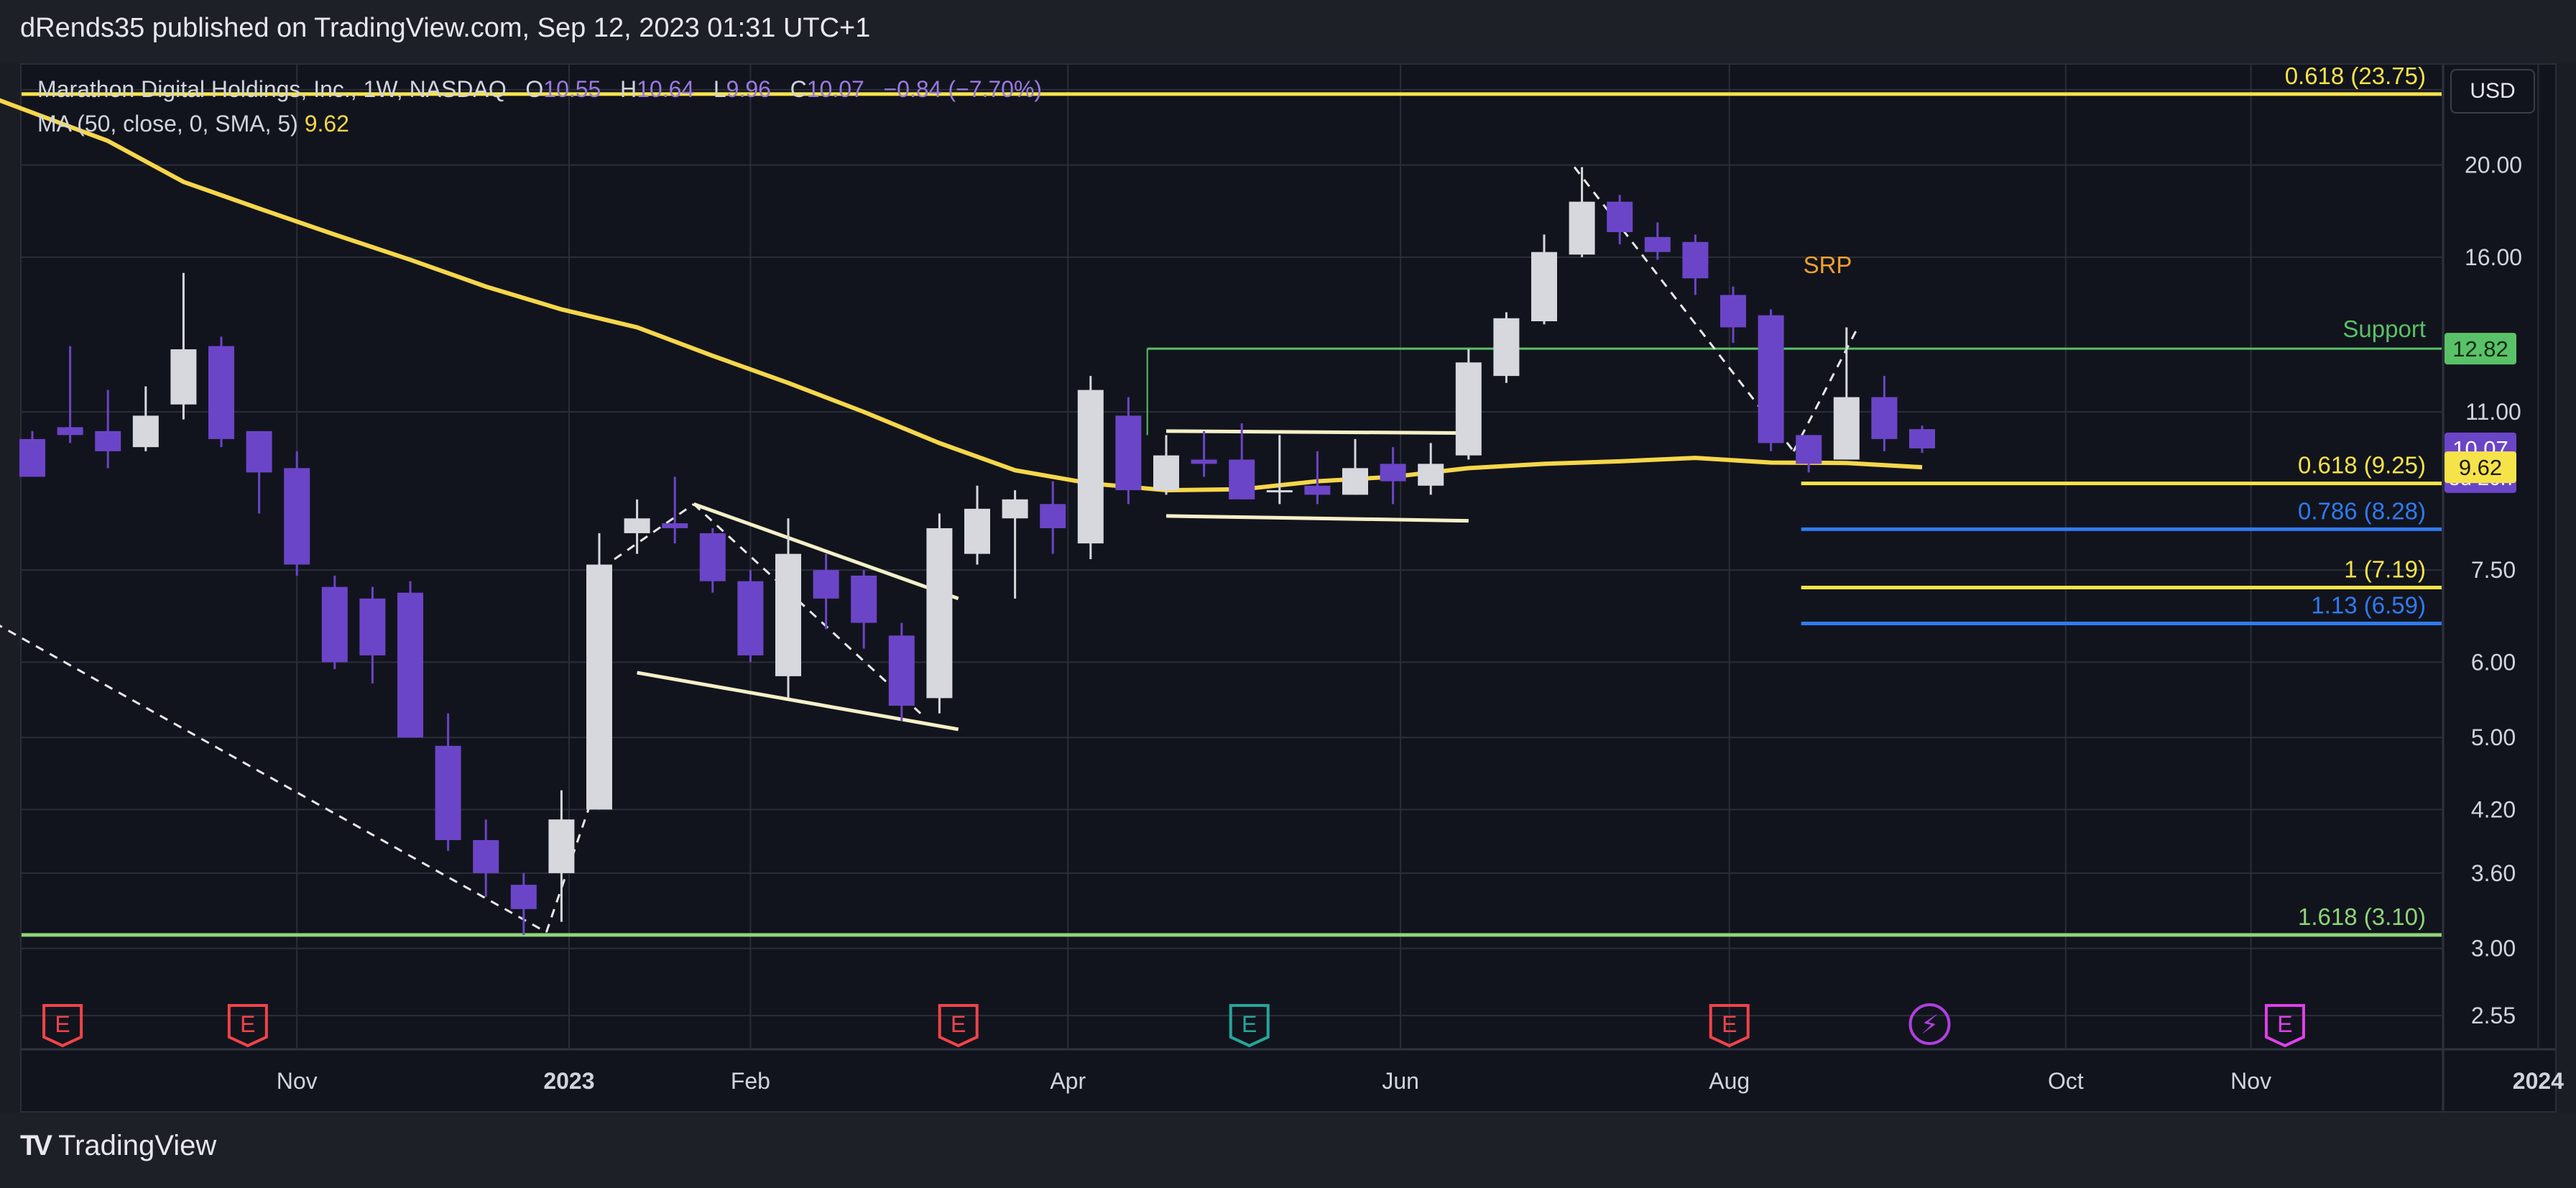  Describe the element at coordinates (2480, 467) in the screenshot. I see `price-badge-value: 9.62` at that location.